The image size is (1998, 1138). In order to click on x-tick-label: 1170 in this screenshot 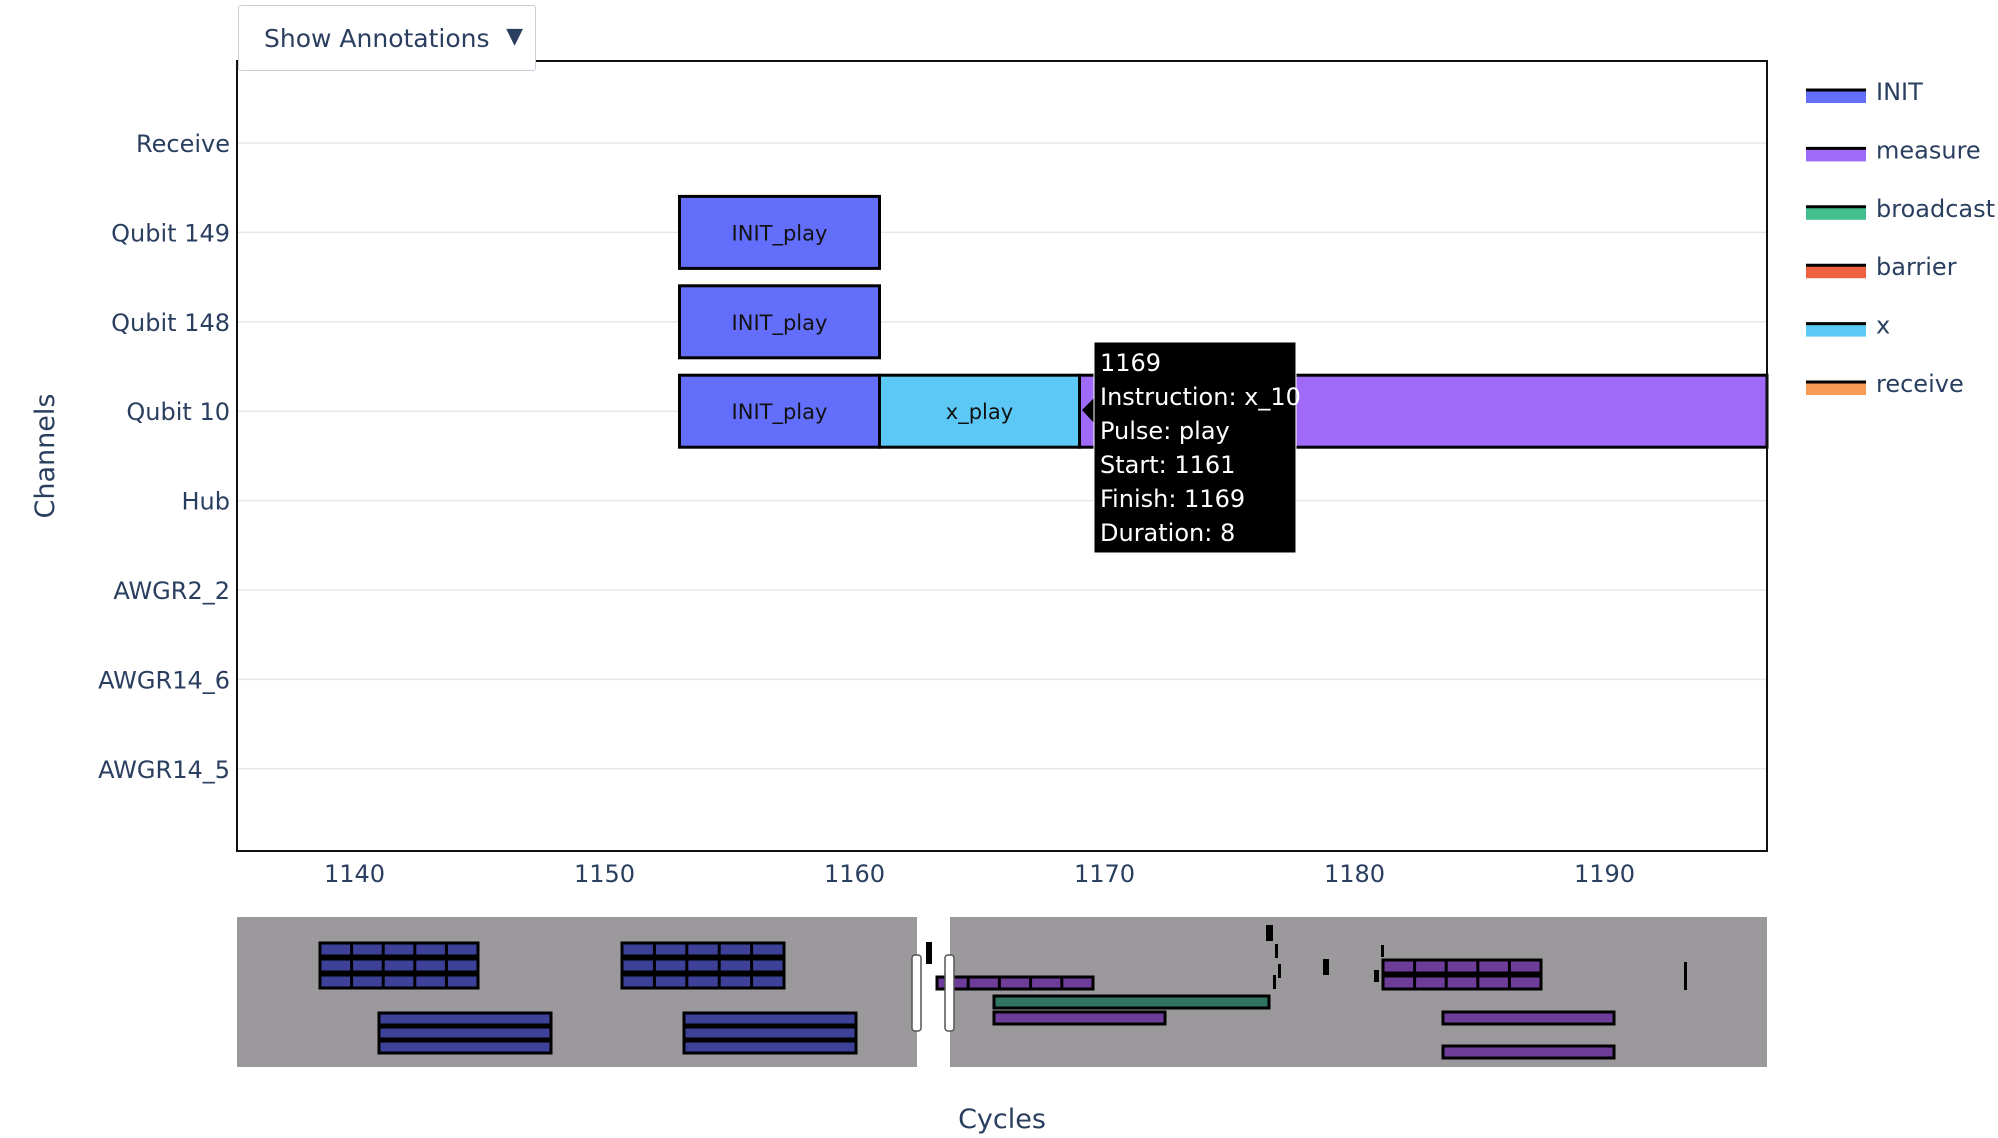, I will do `click(1104, 874)`.